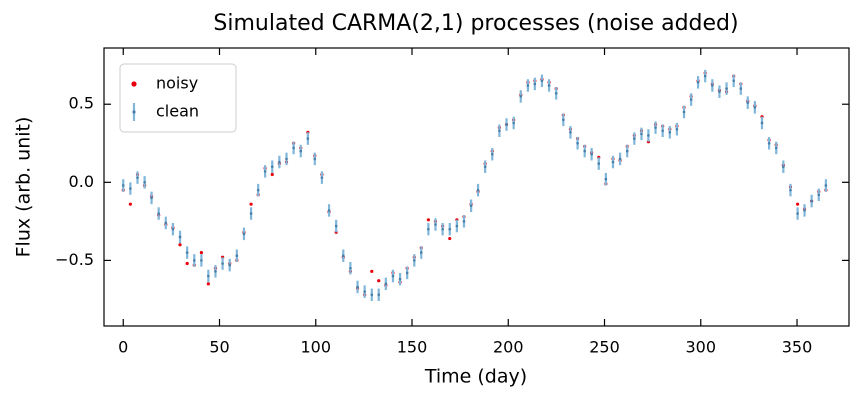 The image size is (859, 401). Describe the element at coordinates (24, 187) in the screenshot. I see `y-axis-label: Flux (arb. unit)` at that location.